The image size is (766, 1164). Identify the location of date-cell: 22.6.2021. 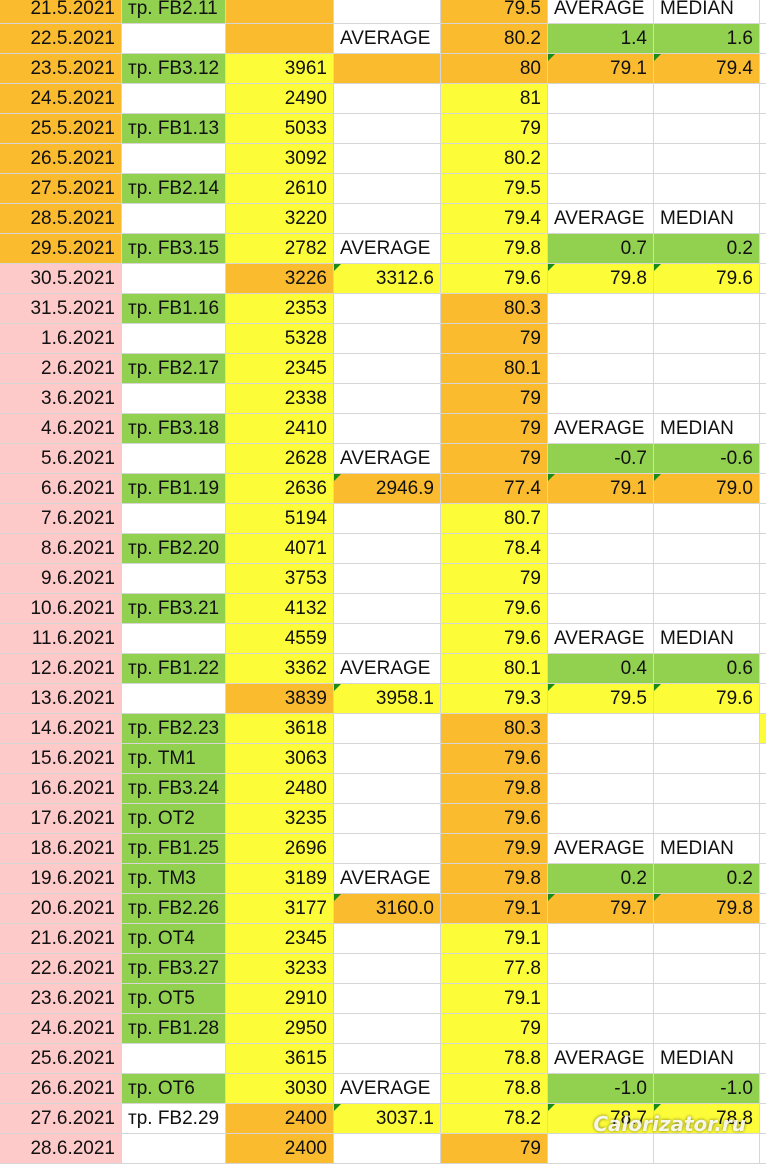
(61, 969).